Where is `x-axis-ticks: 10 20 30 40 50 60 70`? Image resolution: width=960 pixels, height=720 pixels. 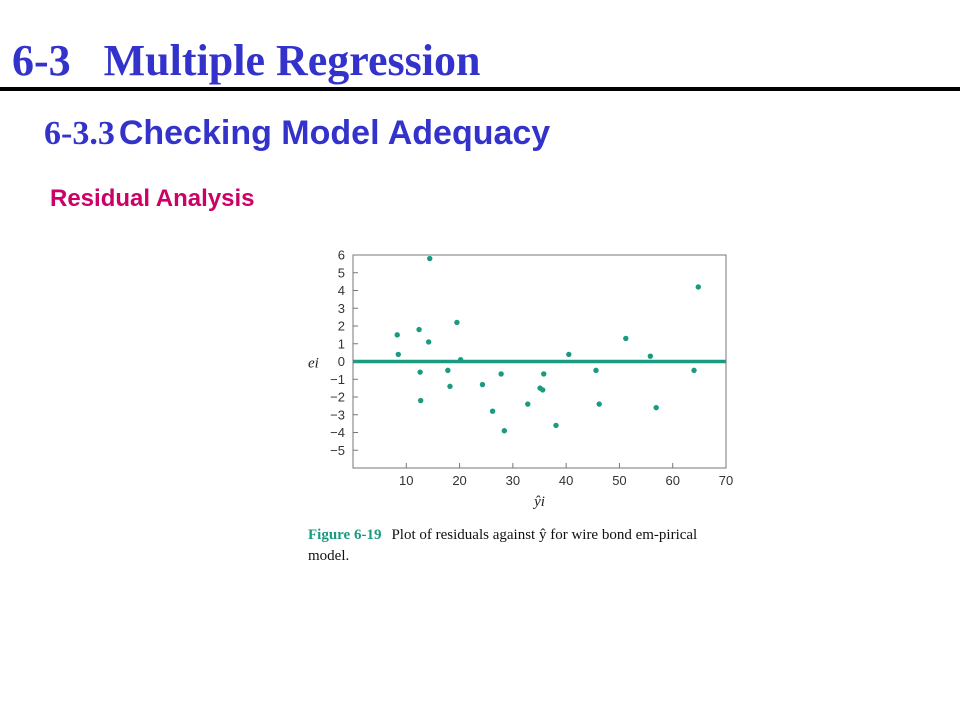
x-axis-ticks: 10 20 30 40 50 60 70 is located at coordinates (566, 475).